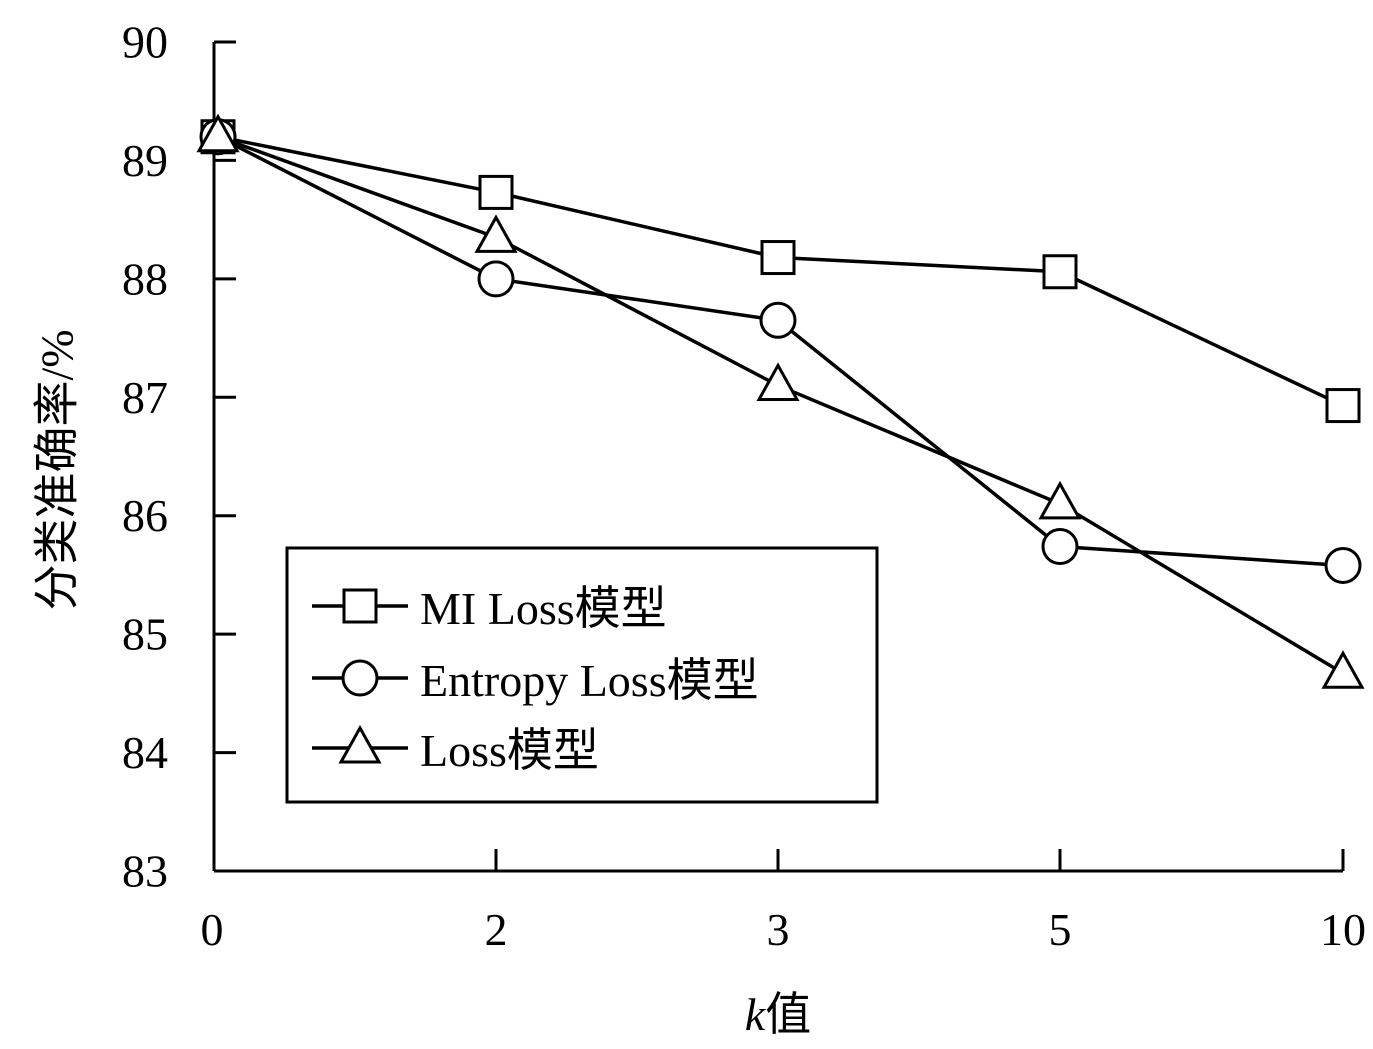 Image resolution: width=1373 pixels, height=1049 pixels. What do you see at coordinates (145, 160) in the screenshot?
I see `y-tick-label: 89` at bounding box center [145, 160].